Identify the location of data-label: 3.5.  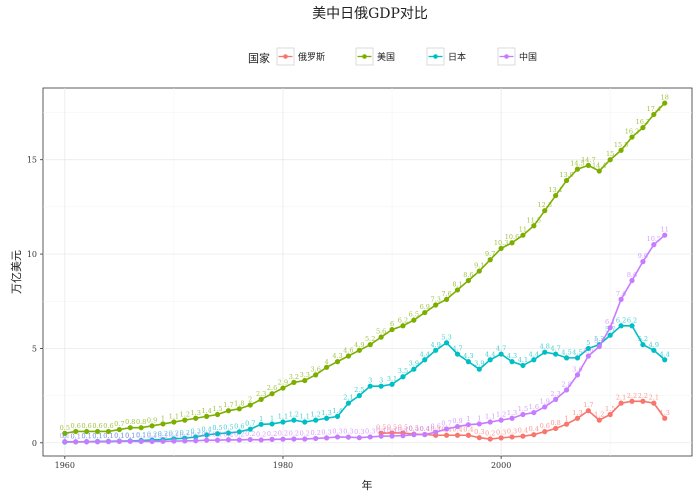
(403, 371).